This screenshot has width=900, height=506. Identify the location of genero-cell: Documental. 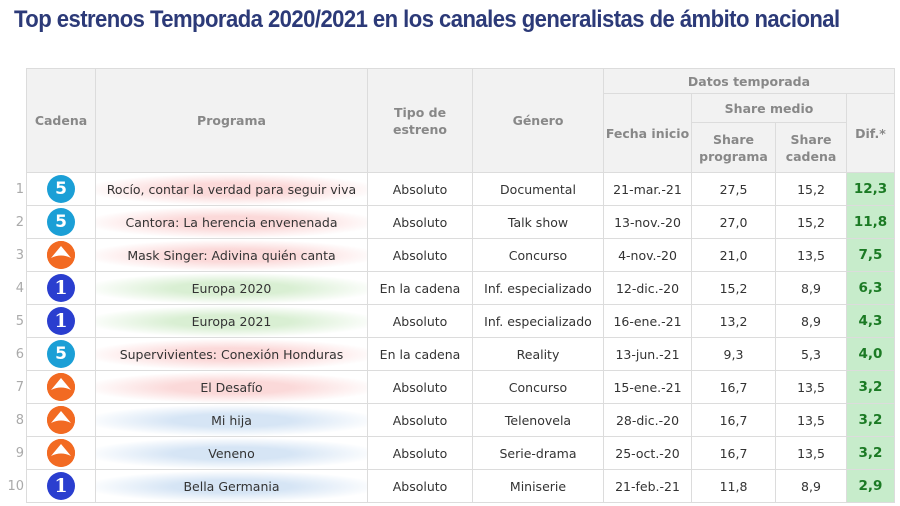
(538, 189).